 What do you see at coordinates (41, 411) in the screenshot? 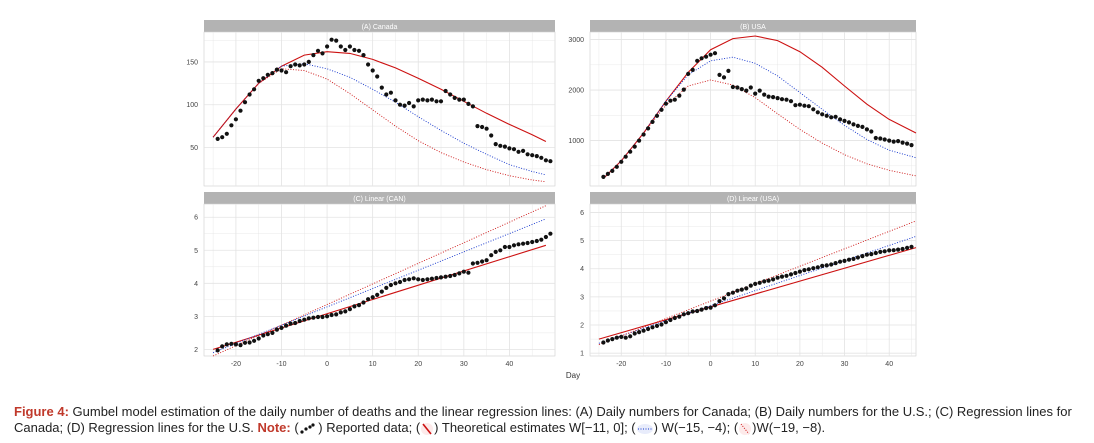
I see `caption-label: Figure 4:` at bounding box center [41, 411].